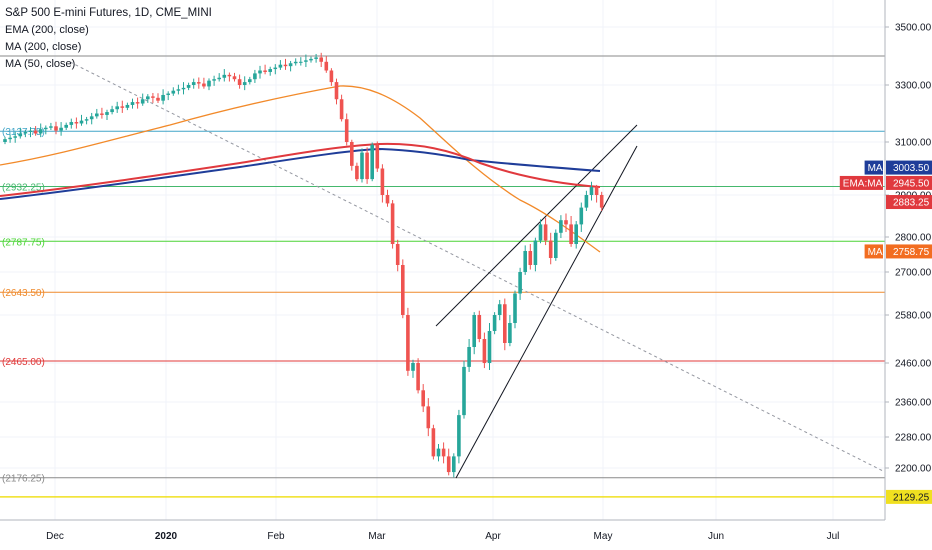  What do you see at coordinates (913, 403) in the screenshot?
I see `price-tick-label: 2360.00` at bounding box center [913, 403].